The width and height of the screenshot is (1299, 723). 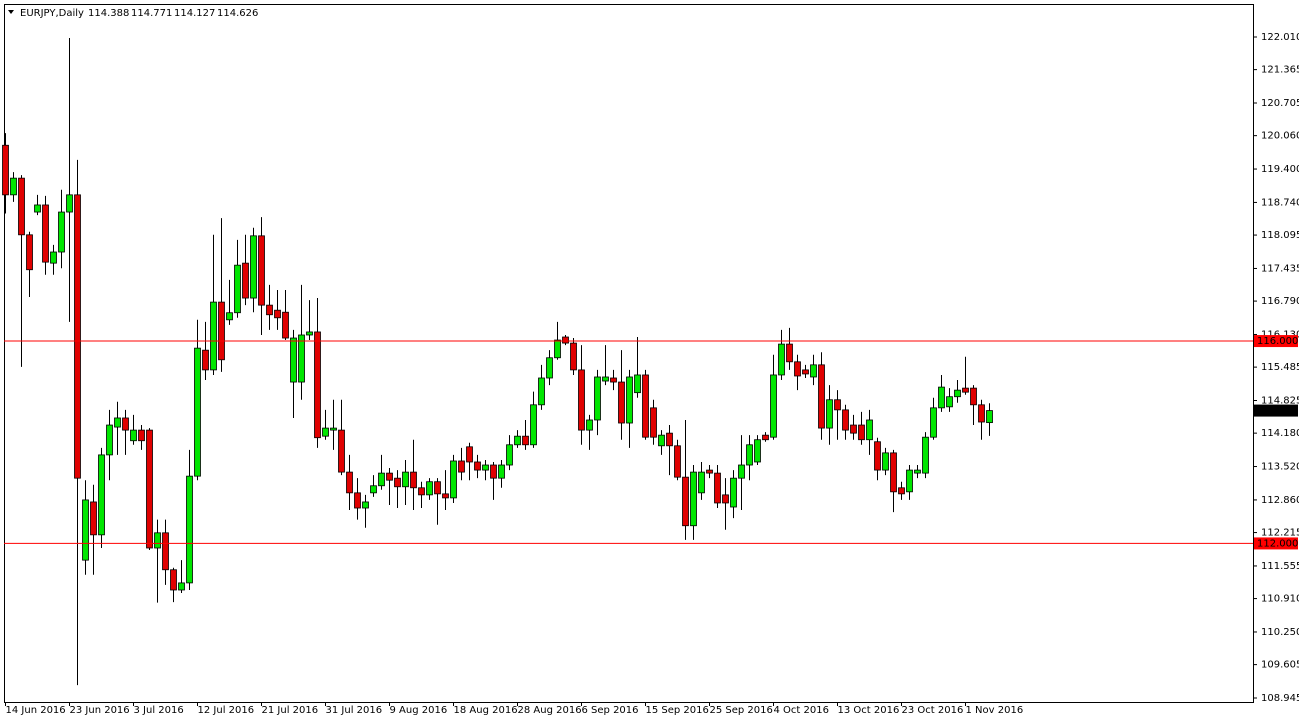 What do you see at coordinates (100, 710) in the screenshot?
I see `x-tick-label: 23 Jun 2016` at bounding box center [100, 710].